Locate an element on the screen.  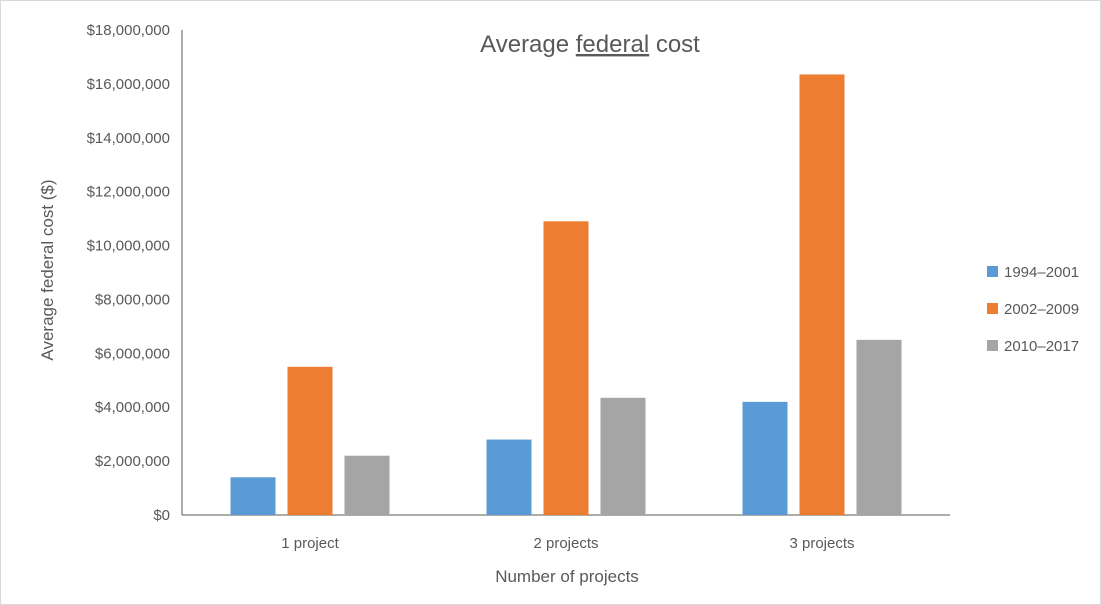
chart-title-part-1: Average is located at coordinates (528, 44).